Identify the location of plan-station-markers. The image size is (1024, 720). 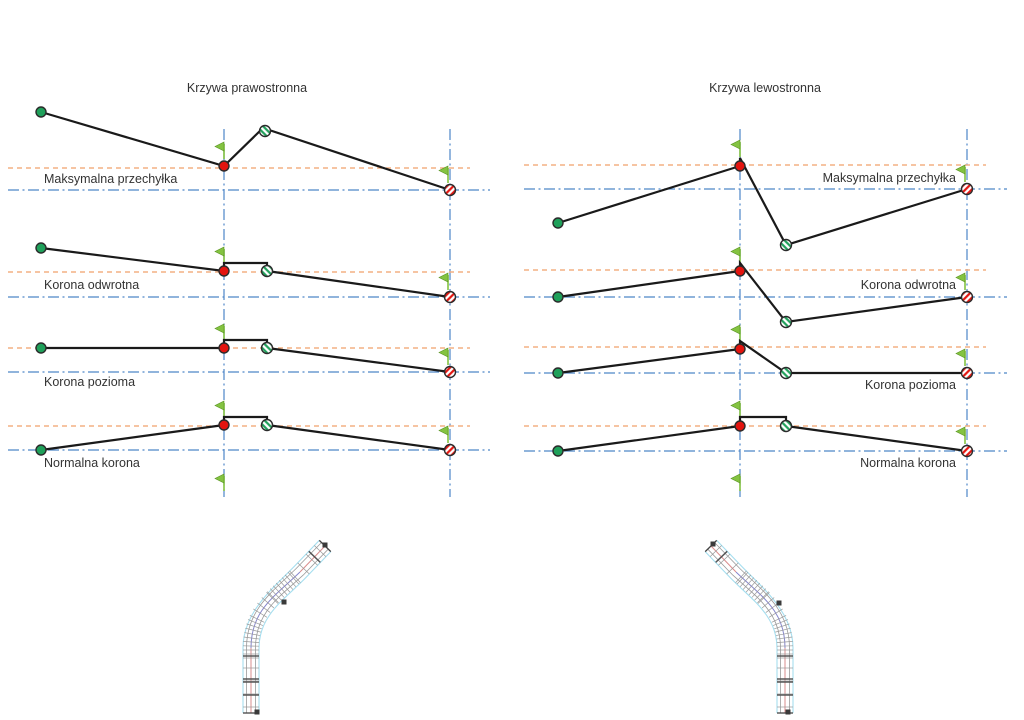
(522, 628).